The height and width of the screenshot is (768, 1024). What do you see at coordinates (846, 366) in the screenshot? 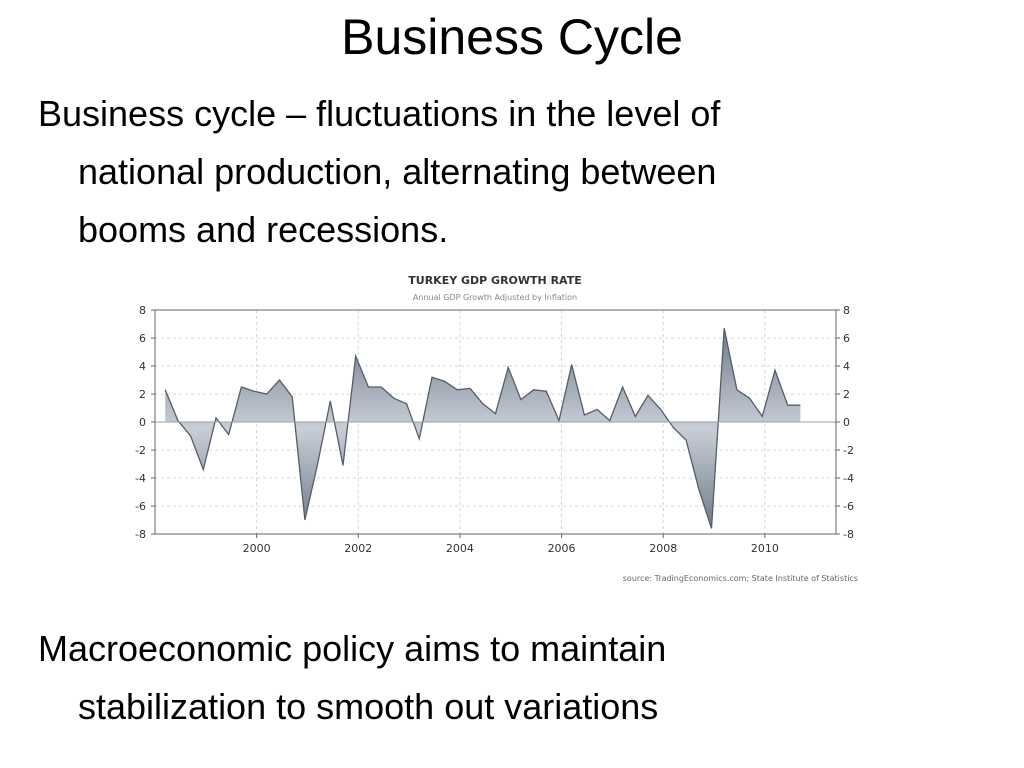
I see `y-tick-label-right: 4` at bounding box center [846, 366].